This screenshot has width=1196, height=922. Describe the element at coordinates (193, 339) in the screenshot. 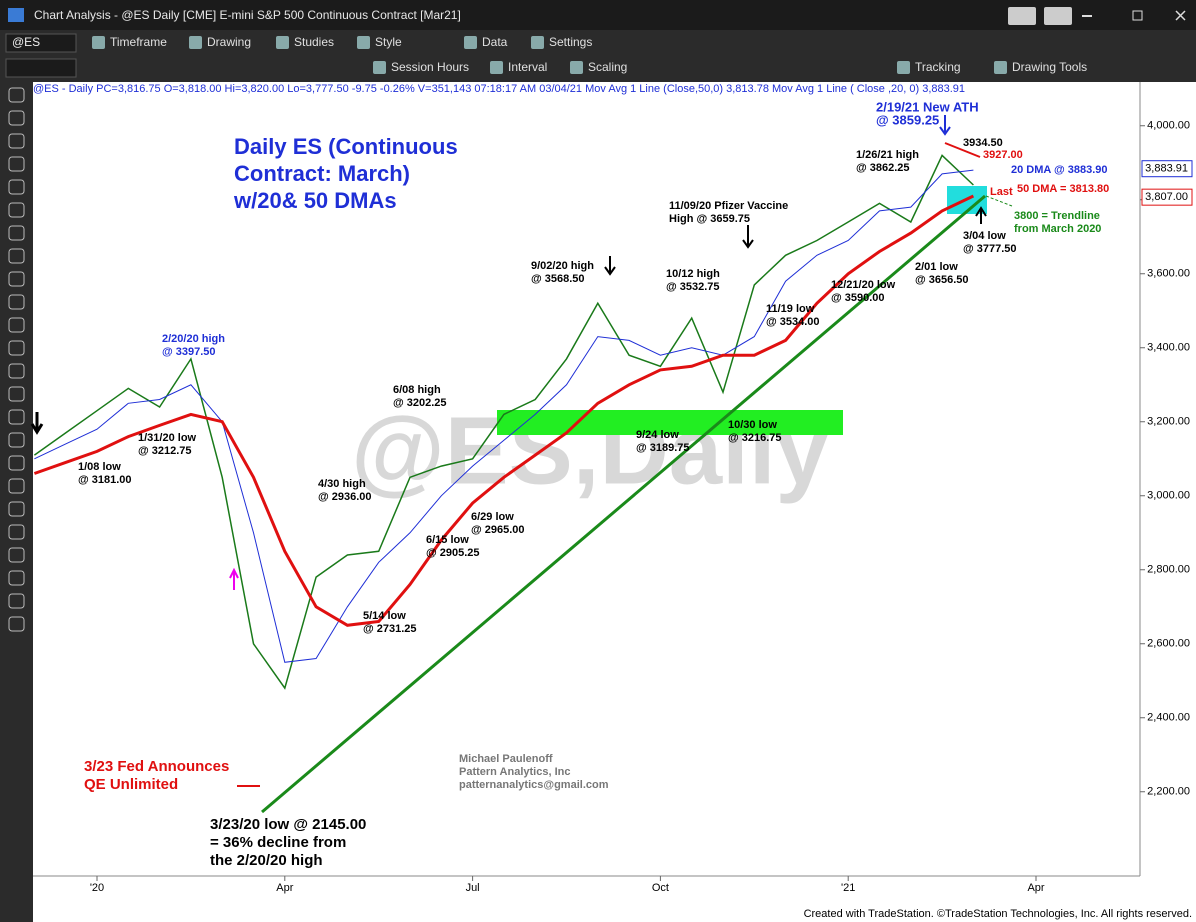

I see `annotation: 2/20/20 high` at that location.